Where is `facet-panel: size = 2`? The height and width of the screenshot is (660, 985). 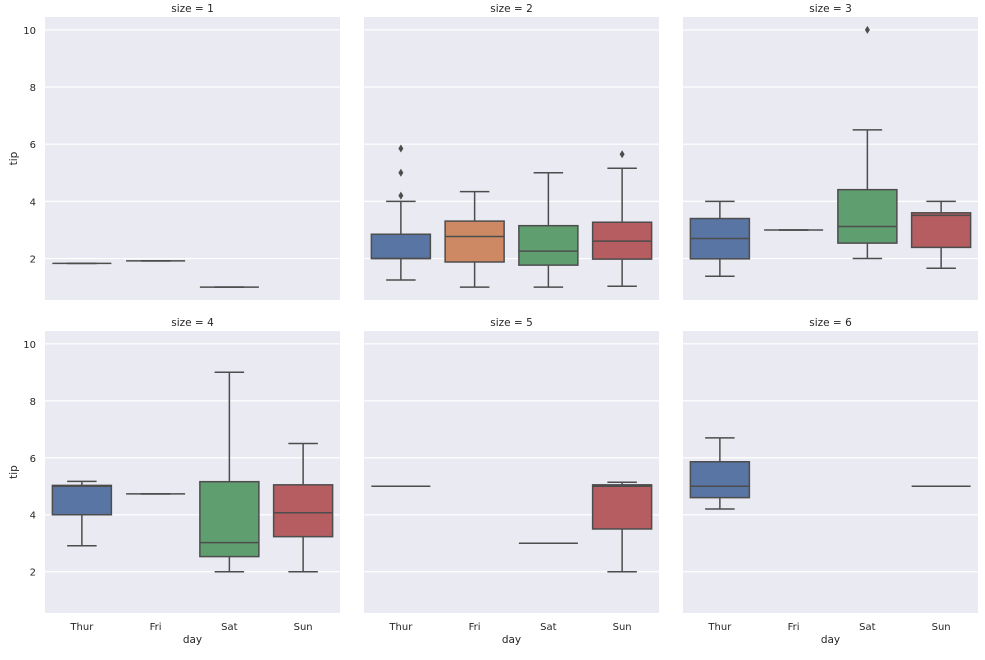 facet-panel: size = 2 is located at coordinates (511, 151).